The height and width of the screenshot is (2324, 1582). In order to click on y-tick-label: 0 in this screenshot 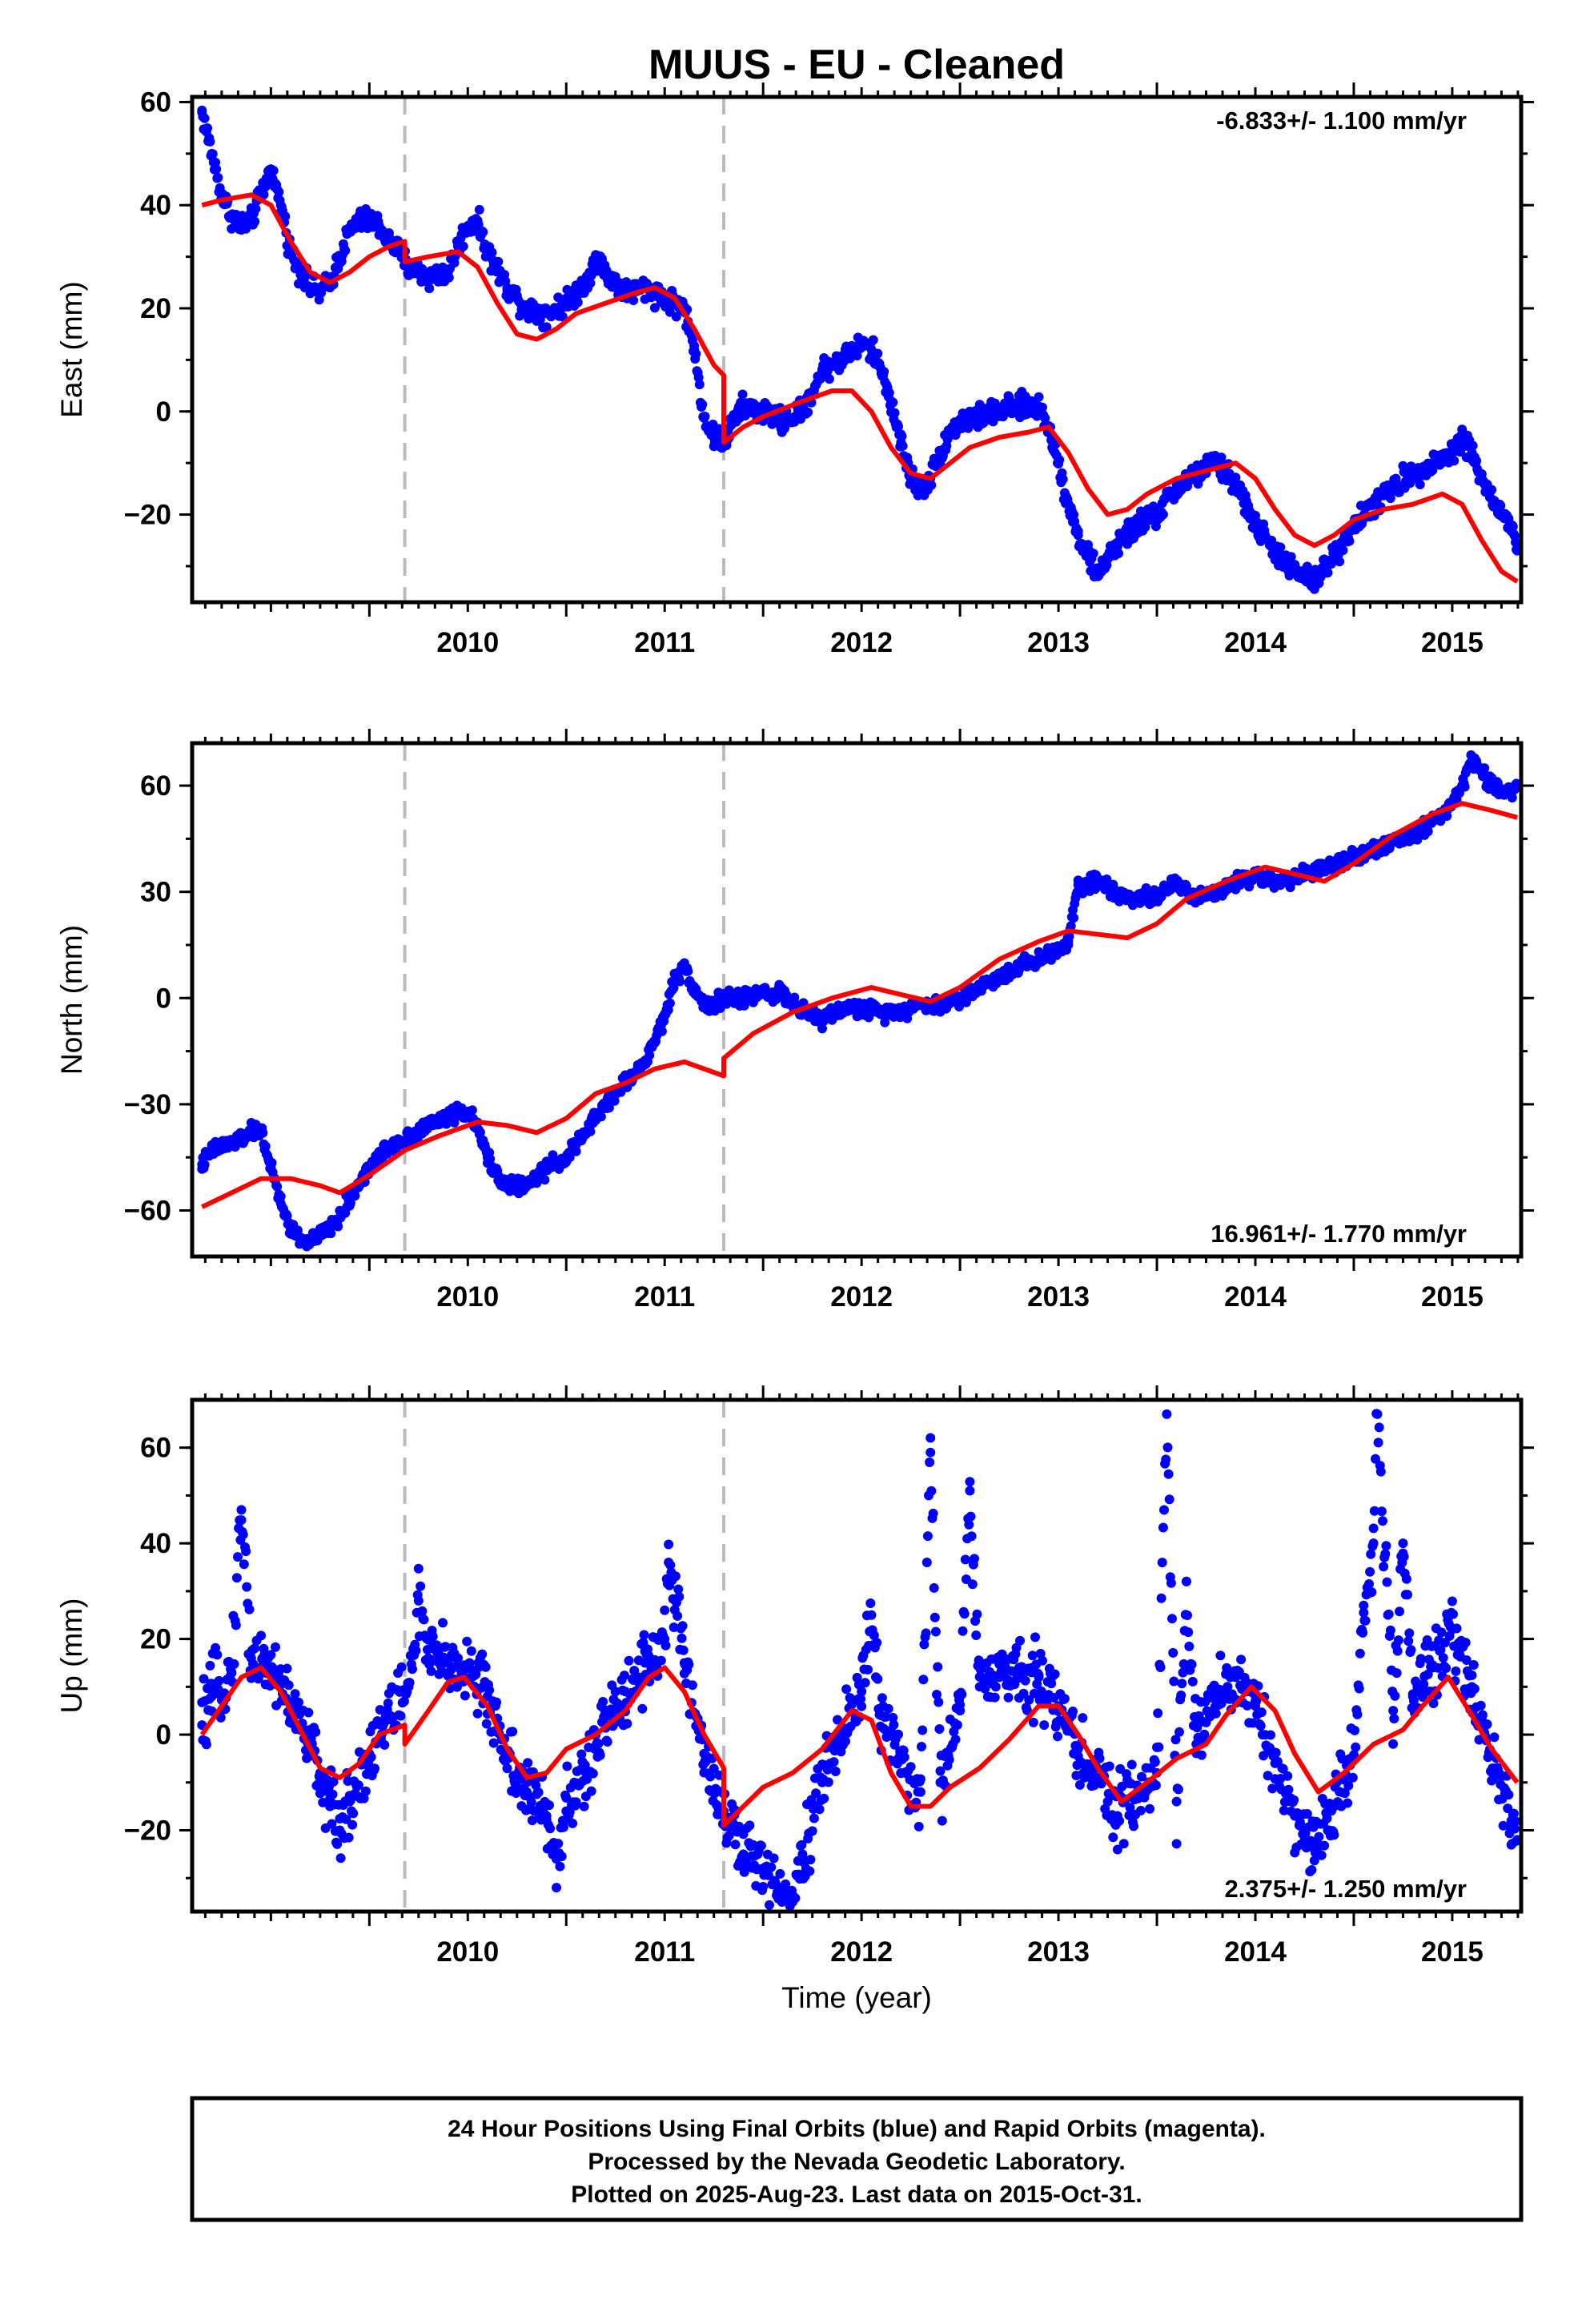, I will do `click(164, 999)`.